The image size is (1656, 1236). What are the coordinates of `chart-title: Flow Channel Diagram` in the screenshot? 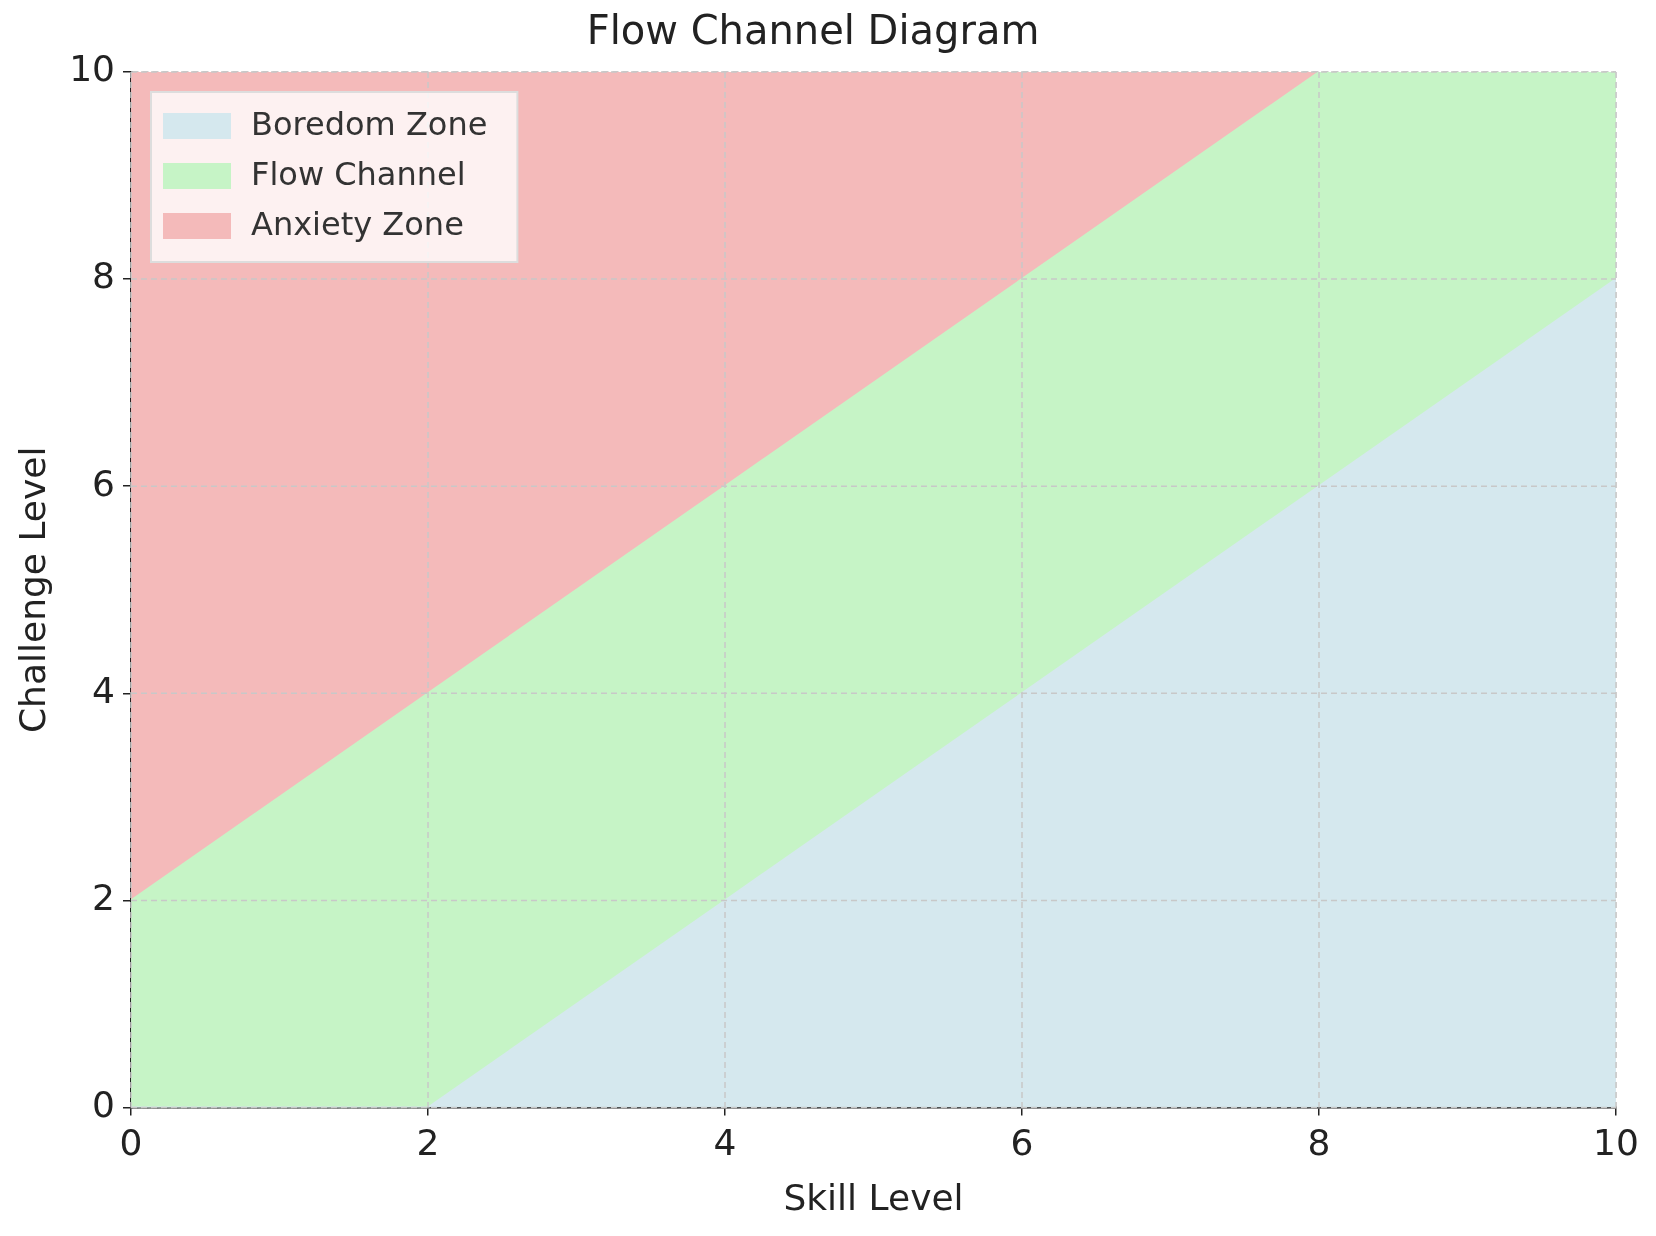 It's located at (813, 30).